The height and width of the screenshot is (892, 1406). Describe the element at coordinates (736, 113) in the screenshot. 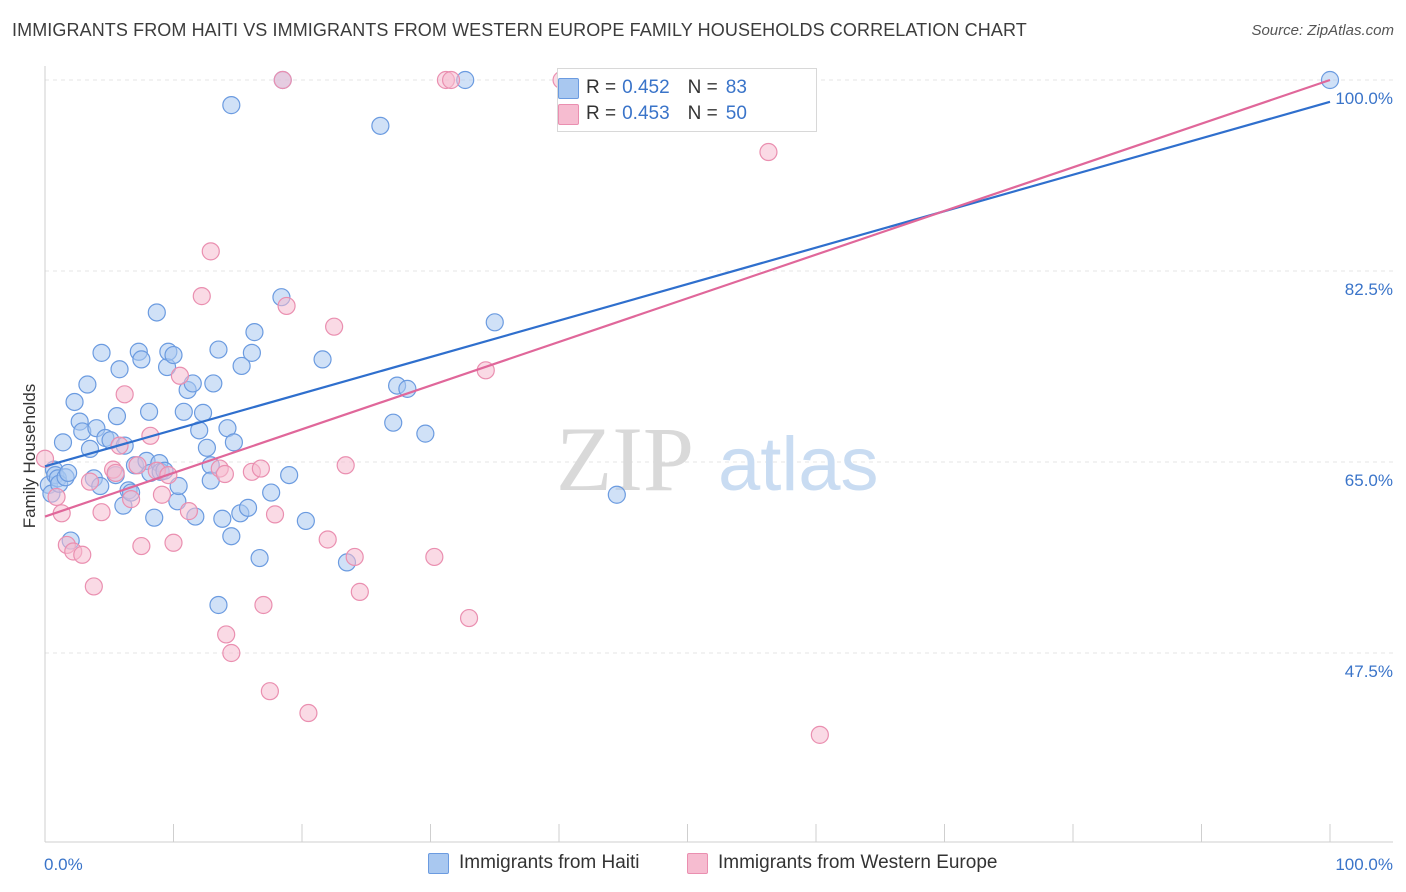

I see `n-value: 50` at that location.